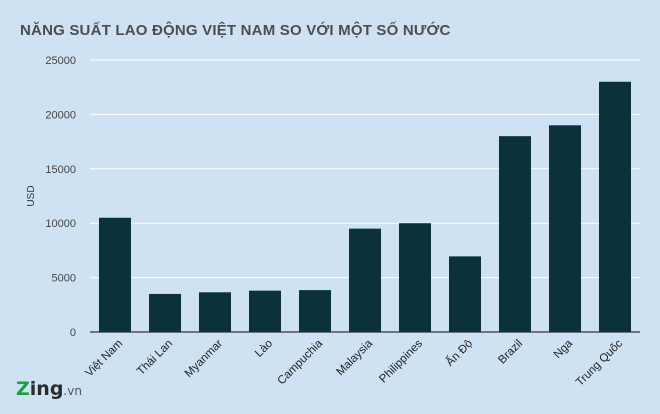 Image resolution: width=660 pixels, height=414 pixels. I want to click on logo-z: Z, so click(23, 389).